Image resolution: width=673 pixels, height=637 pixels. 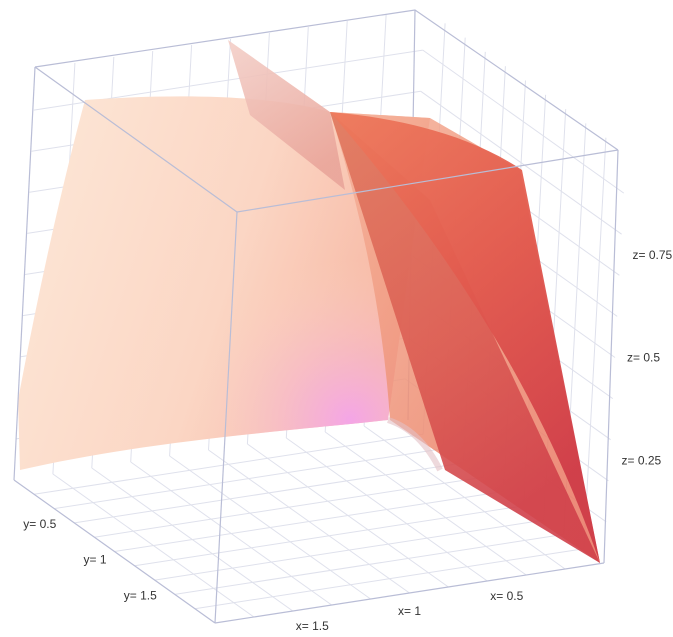 What do you see at coordinates (642, 460) in the screenshot?
I see `z-tick-label: z= 0.25` at bounding box center [642, 460].